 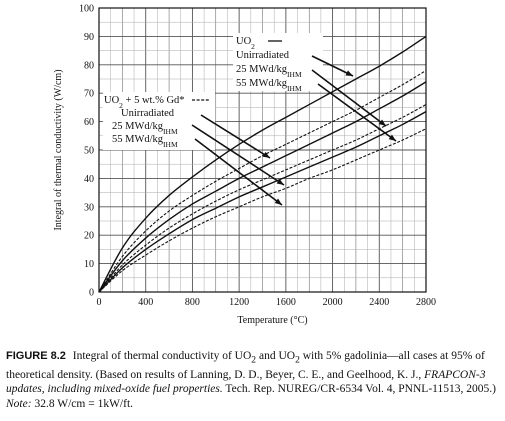 What do you see at coordinates (89, 65) in the screenshot?
I see `y-tick-label: 80` at bounding box center [89, 65].